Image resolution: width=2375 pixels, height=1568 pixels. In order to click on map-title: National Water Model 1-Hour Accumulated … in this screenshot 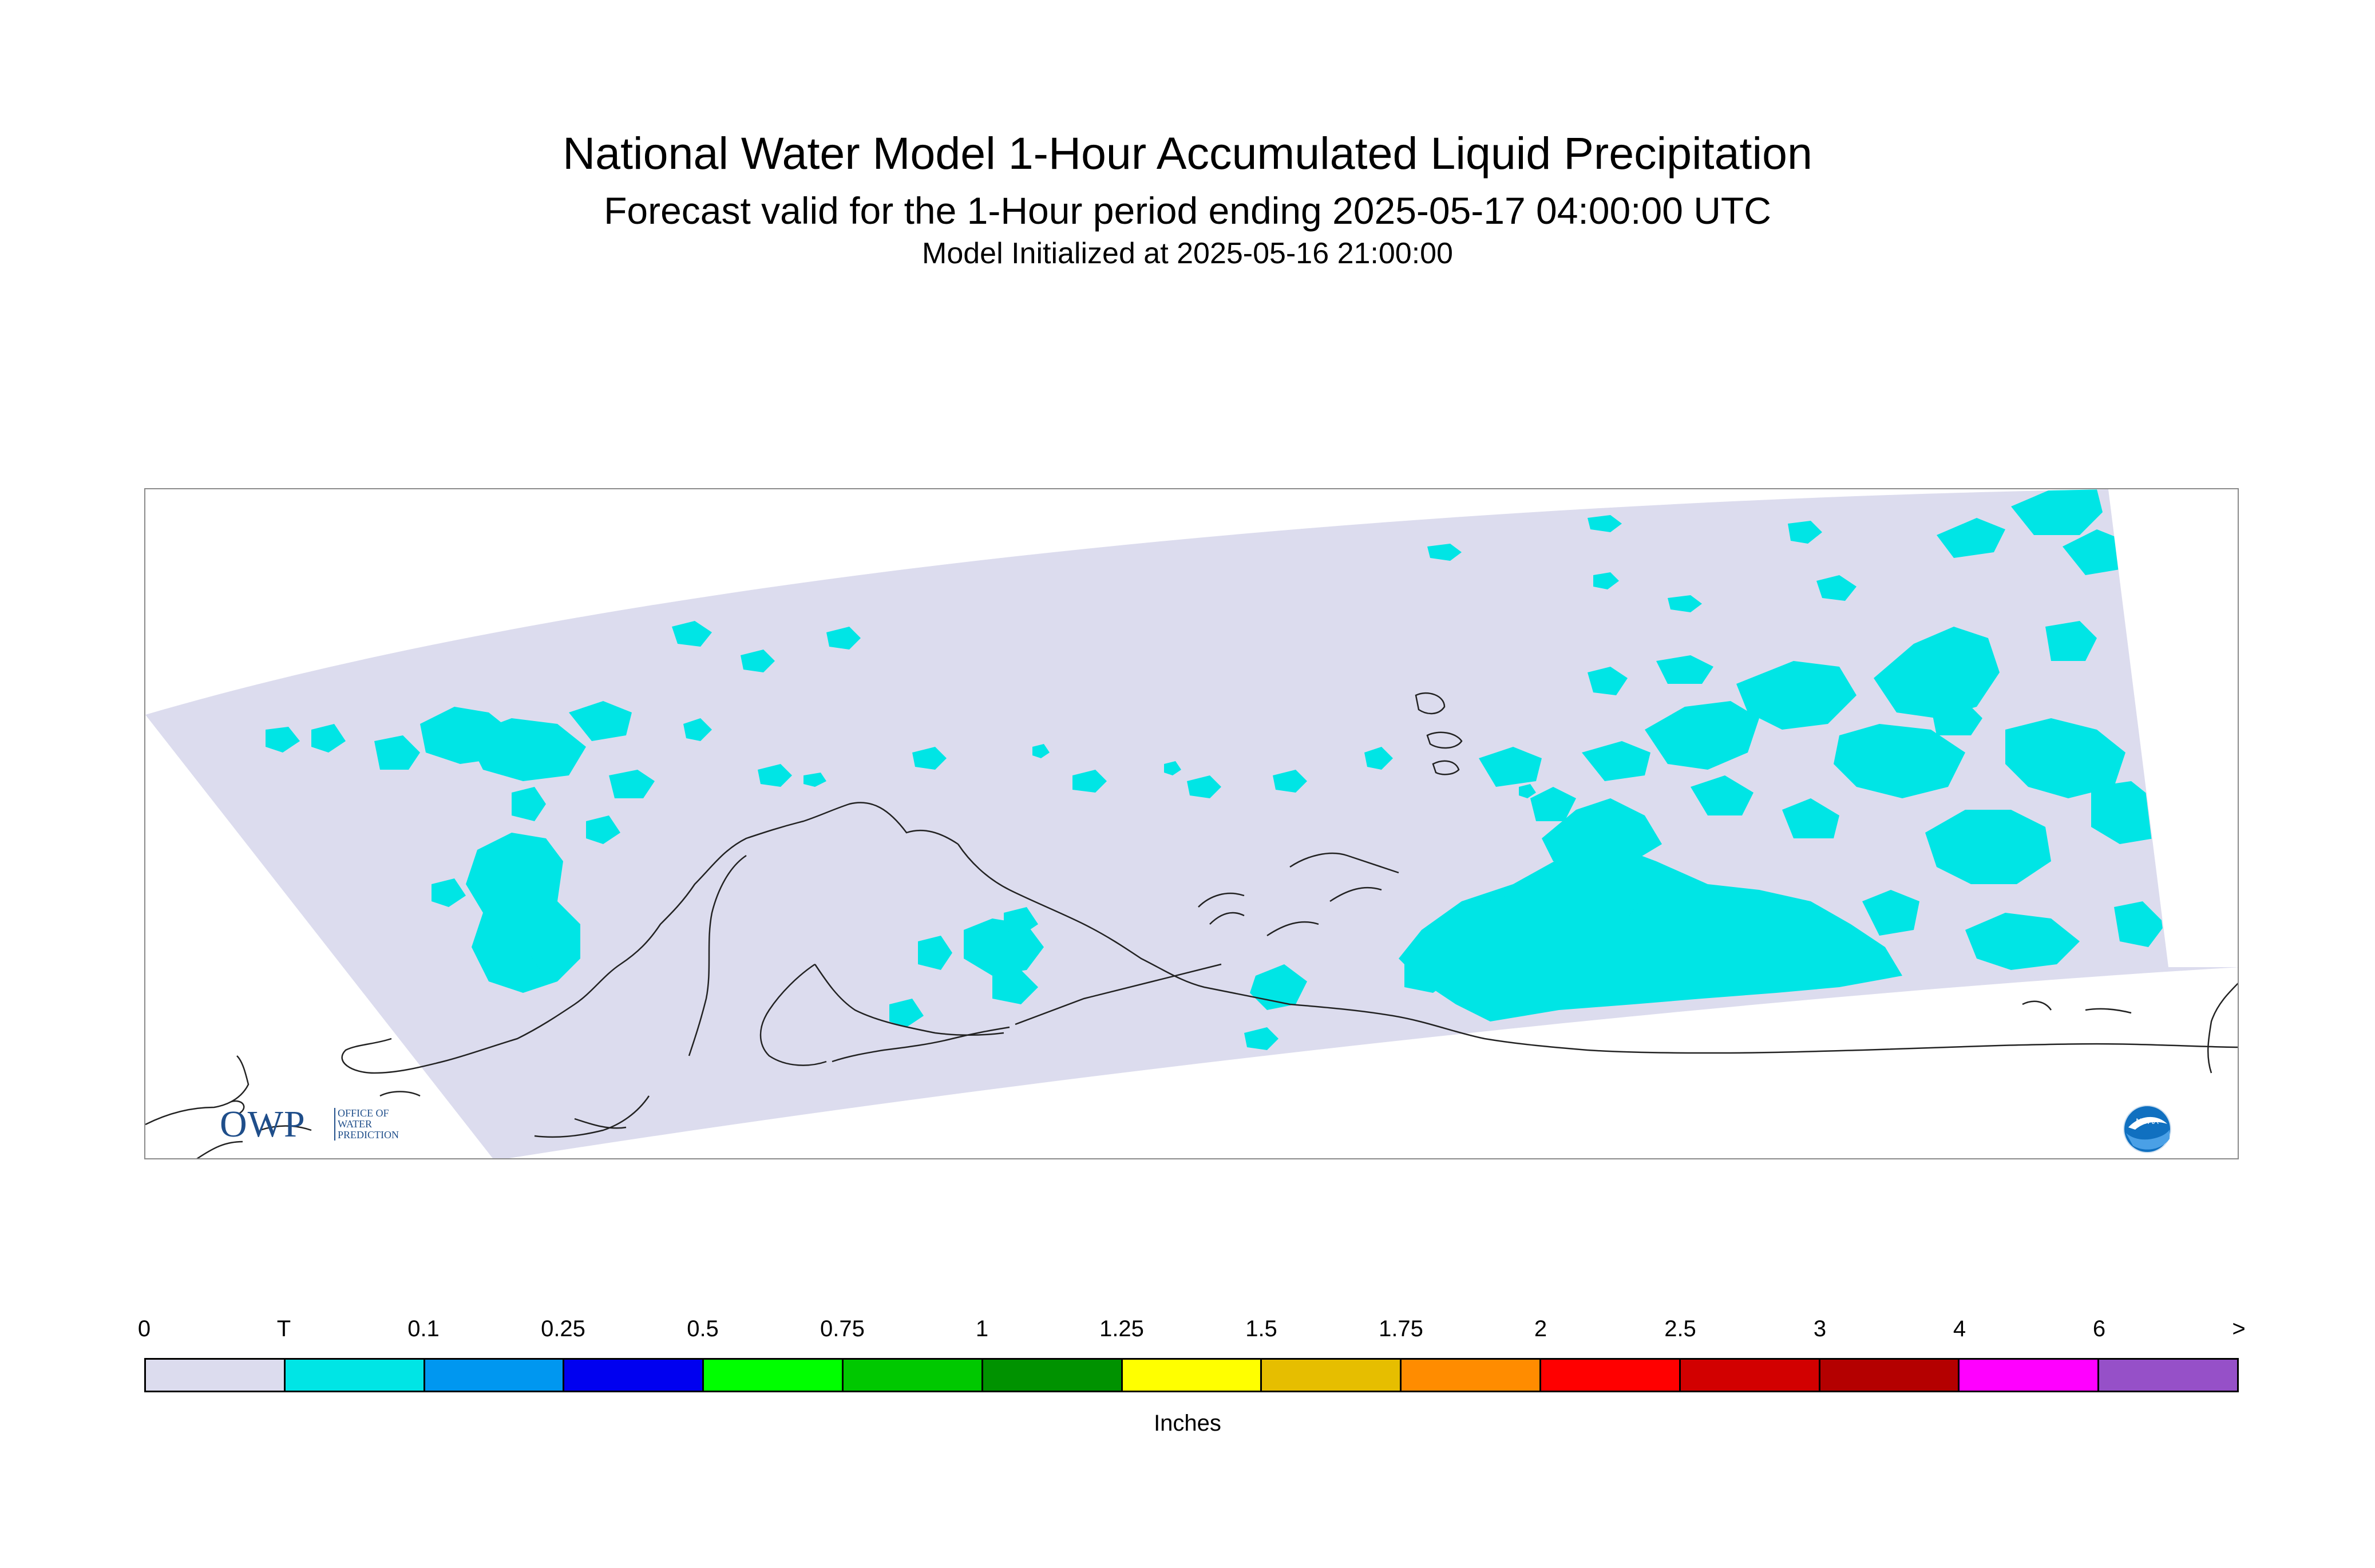, I will do `click(1187, 153)`.